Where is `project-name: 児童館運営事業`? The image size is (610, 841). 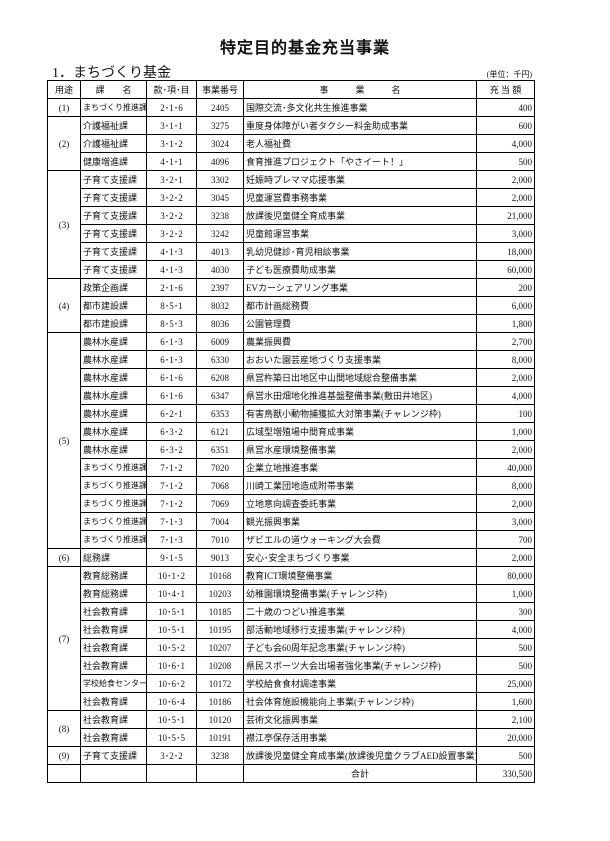 project-name: 児童館運営事業 is located at coordinates (360, 233).